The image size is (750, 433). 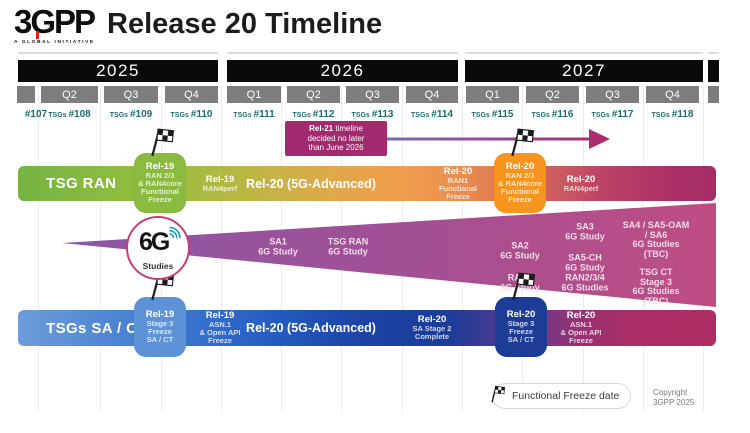 I want to click on 6g-studies-badge: 6G Studies, so click(x=158, y=248).